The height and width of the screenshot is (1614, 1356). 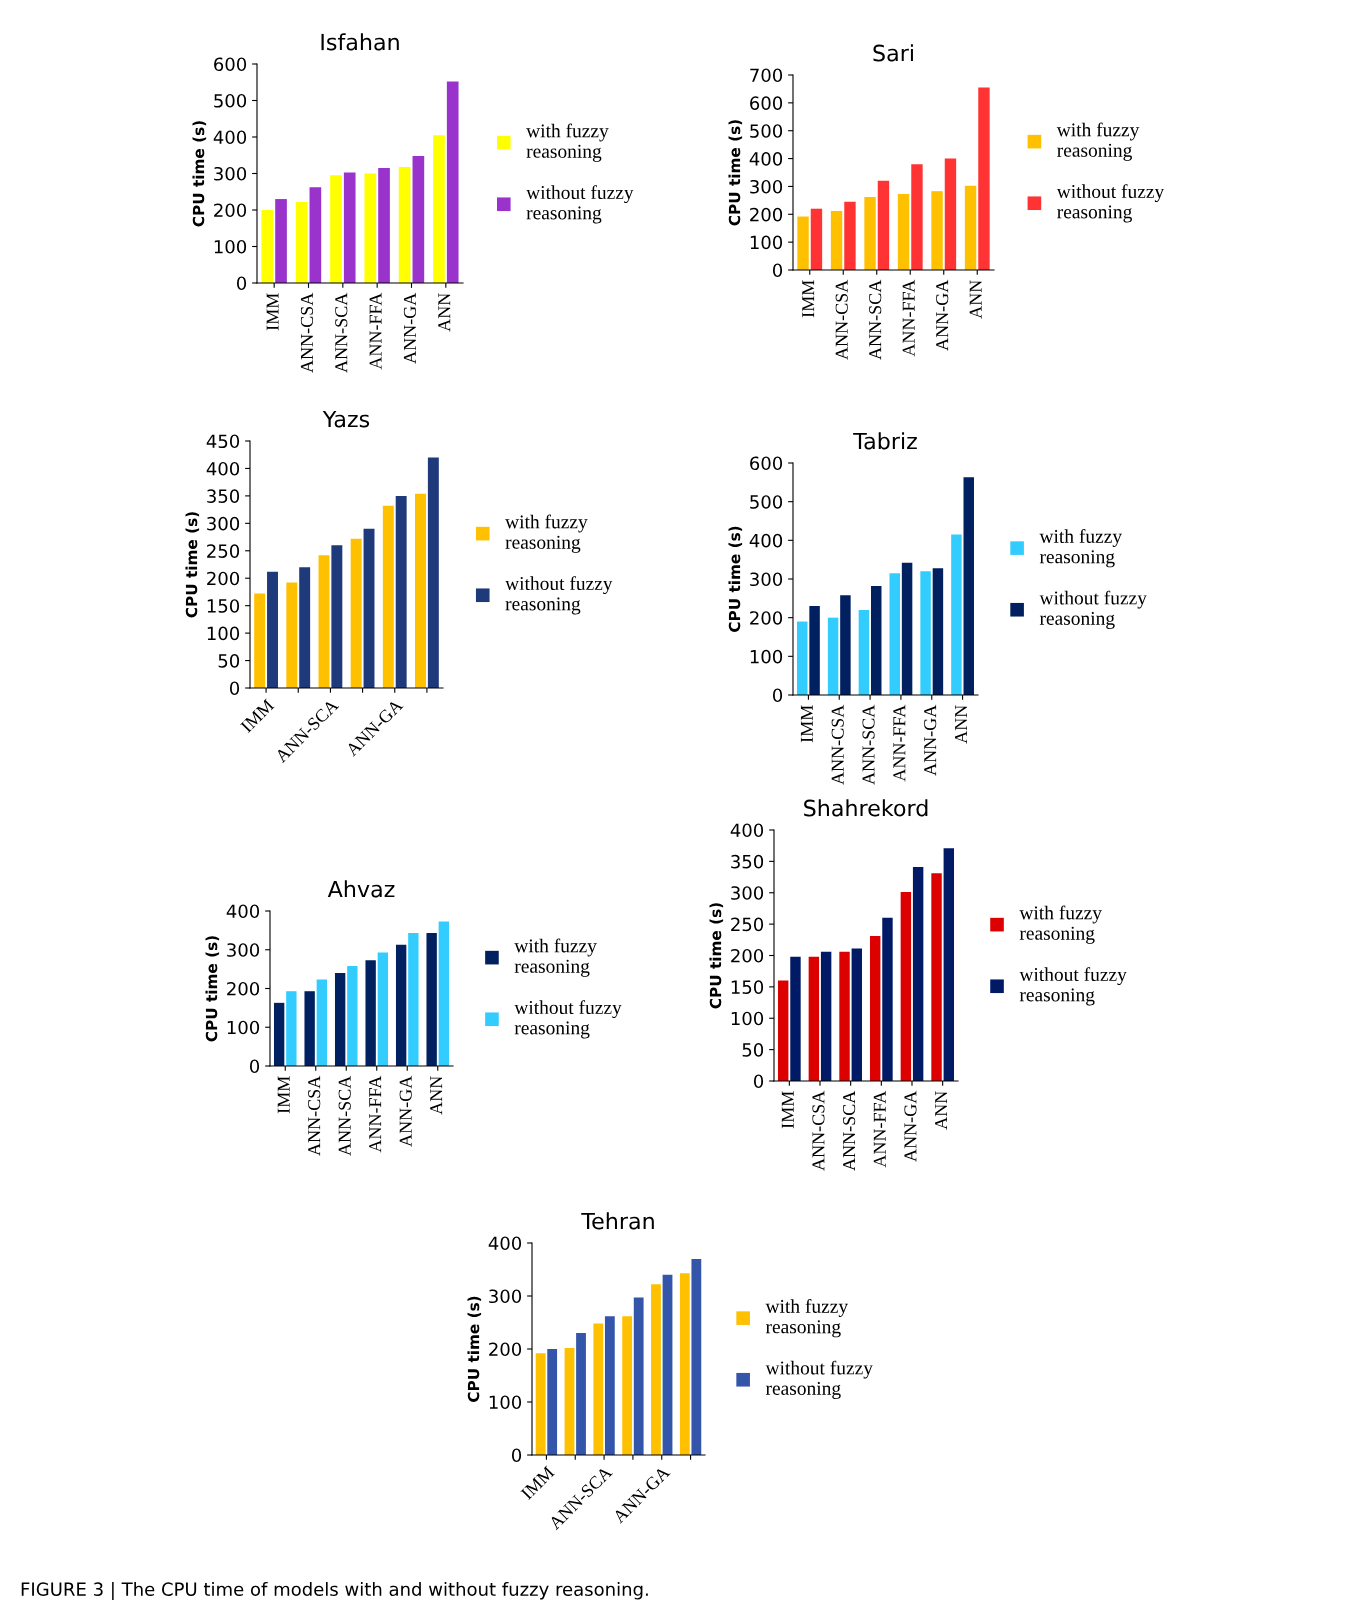 What do you see at coordinates (617, 1221) in the screenshot?
I see `chart-title: Tehran` at bounding box center [617, 1221].